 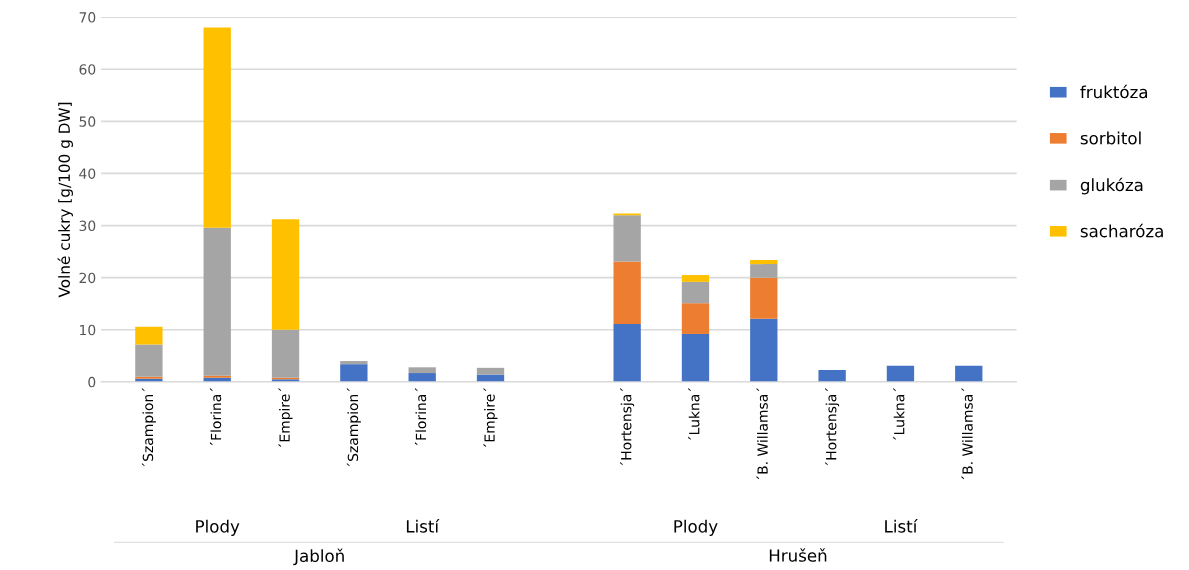 What do you see at coordinates (88, 330) in the screenshot?
I see `y-tick-label: 10` at bounding box center [88, 330].